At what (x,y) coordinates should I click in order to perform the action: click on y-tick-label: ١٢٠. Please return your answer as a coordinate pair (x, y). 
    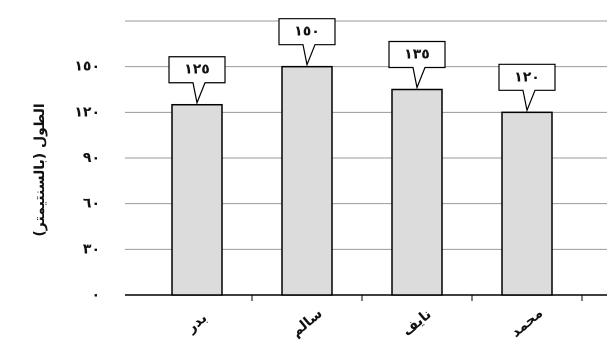
    Looking at the image, I should click on (87, 112).